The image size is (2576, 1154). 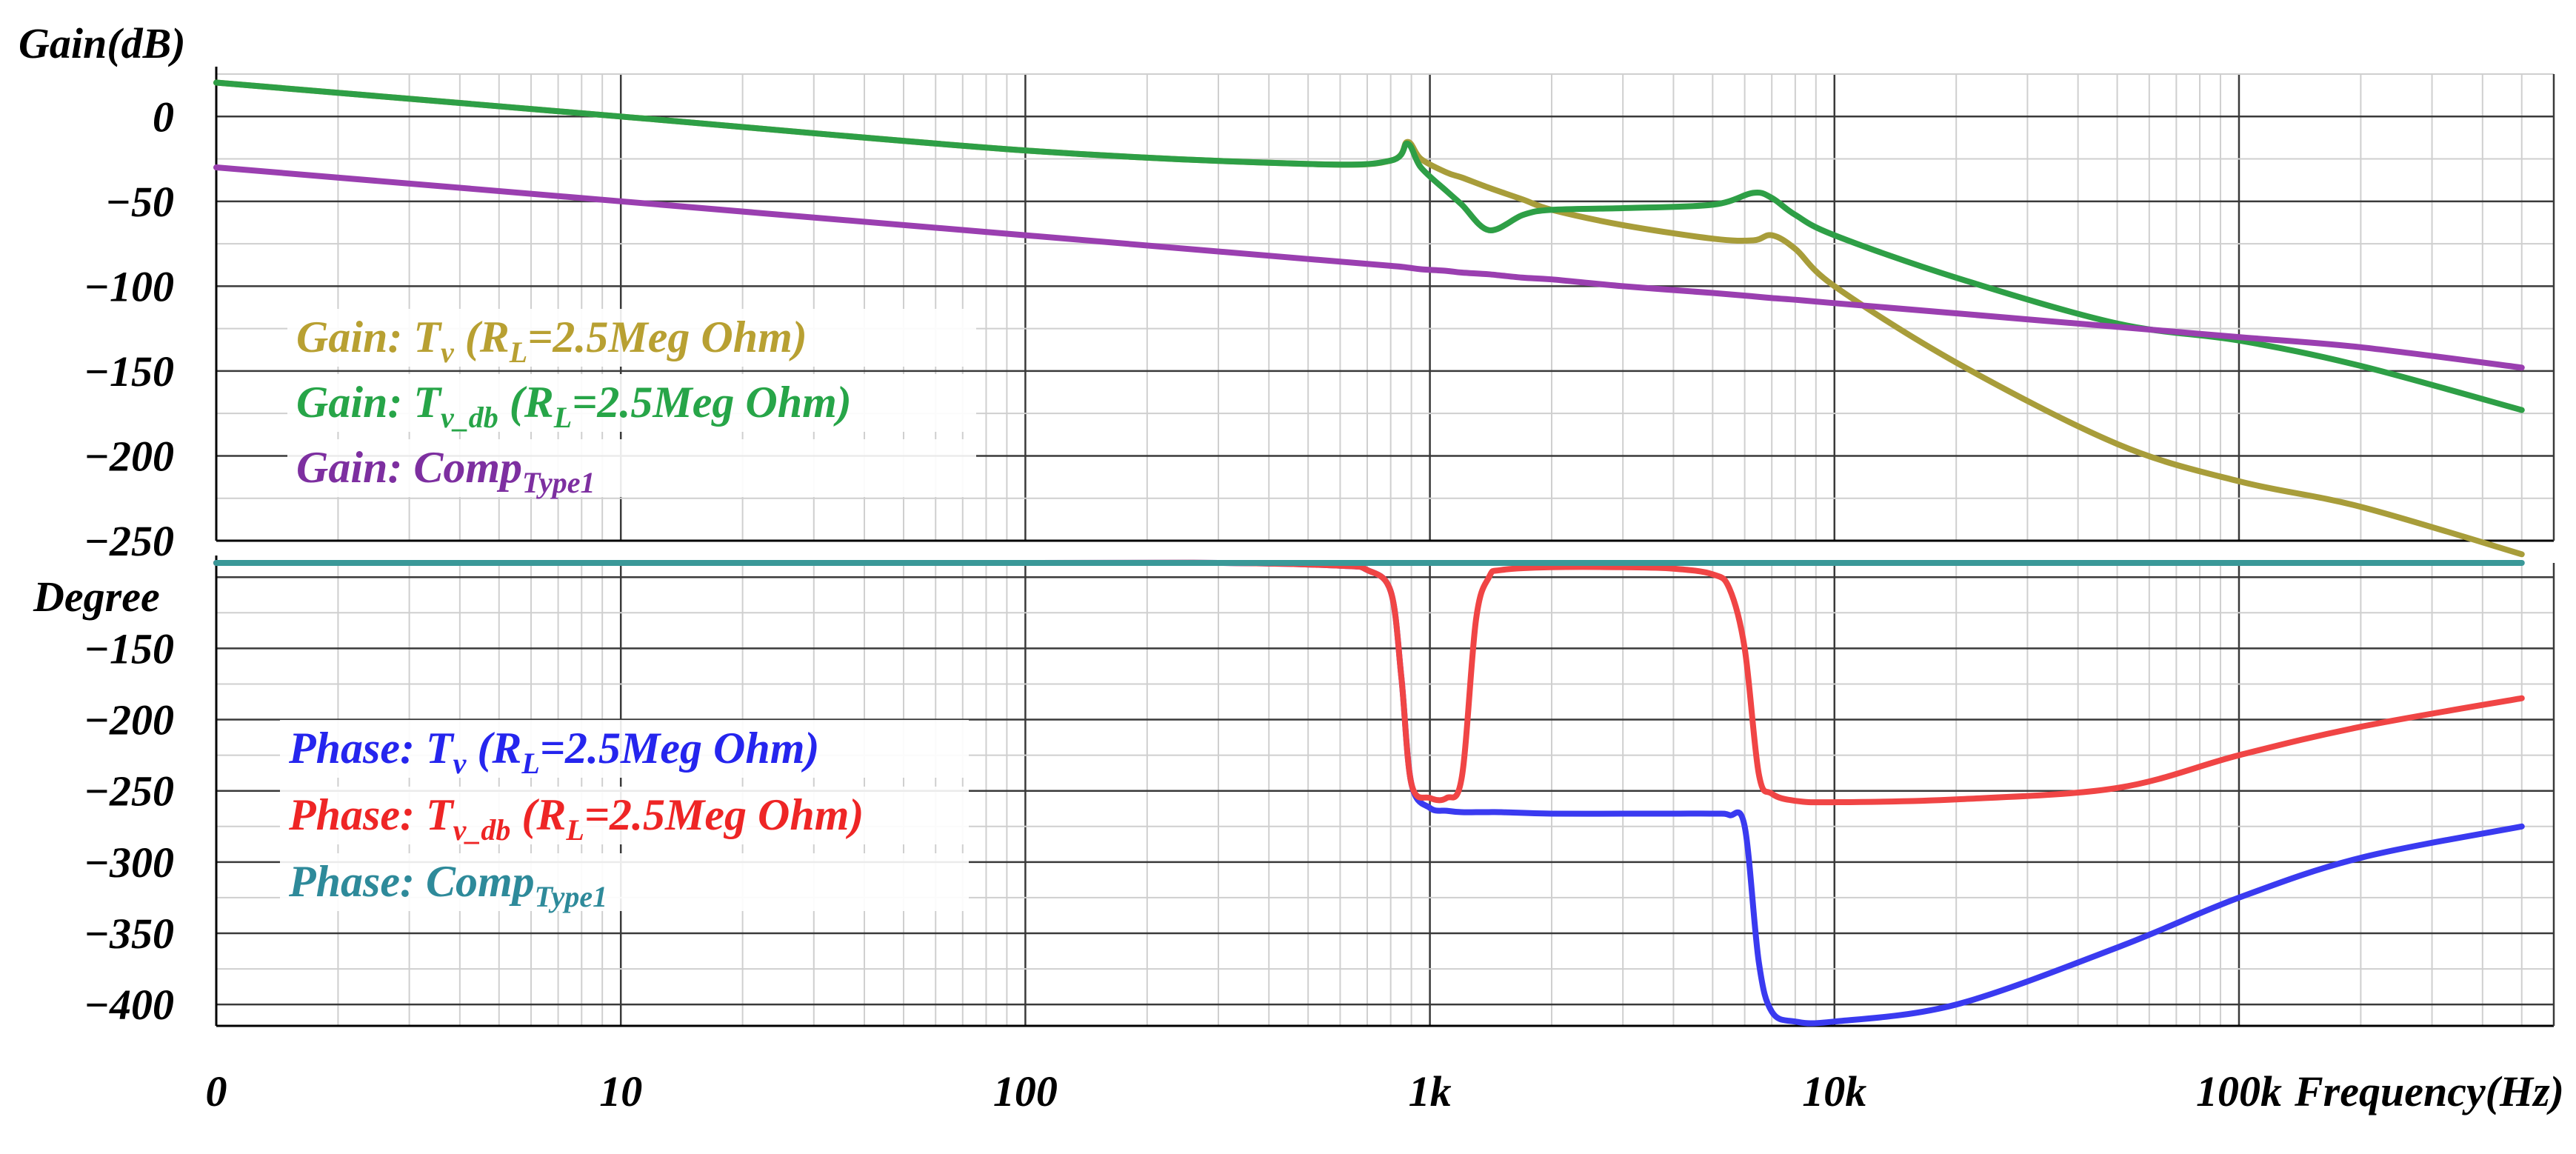 What do you see at coordinates (1025, 1091) in the screenshot?
I see `frequency-tick-label: 100` at bounding box center [1025, 1091].